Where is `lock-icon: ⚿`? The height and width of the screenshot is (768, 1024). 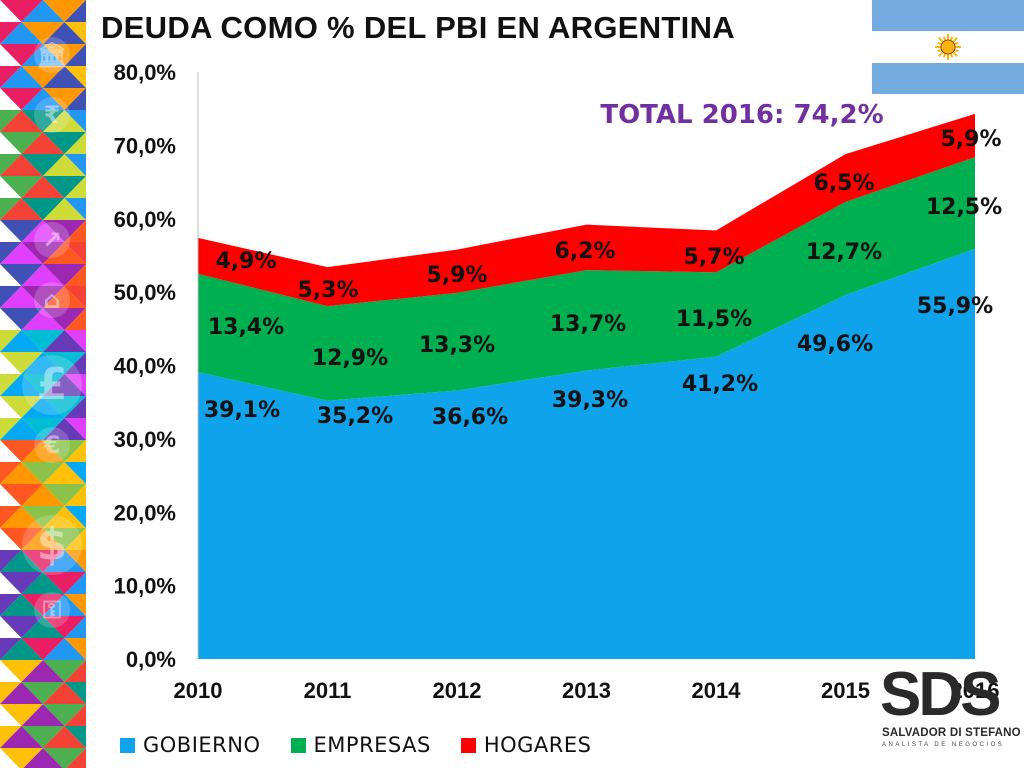
lock-icon: ⚿ is located at coordinates (52, 610).